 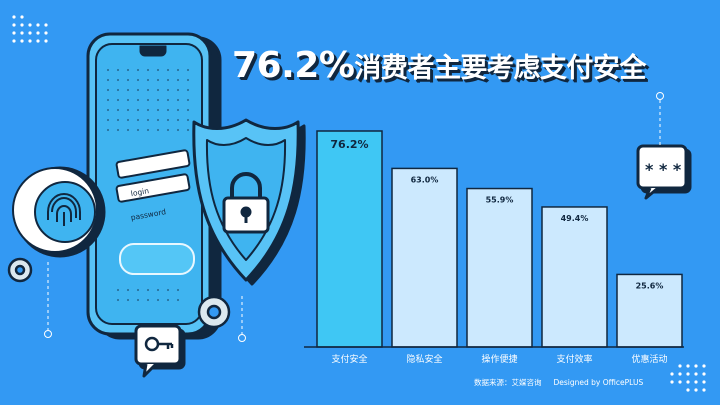 What do you see at coordinates (214, 312) in the screenshot?
I see `gear-icon-bottom` at bounding box center [214, 312].